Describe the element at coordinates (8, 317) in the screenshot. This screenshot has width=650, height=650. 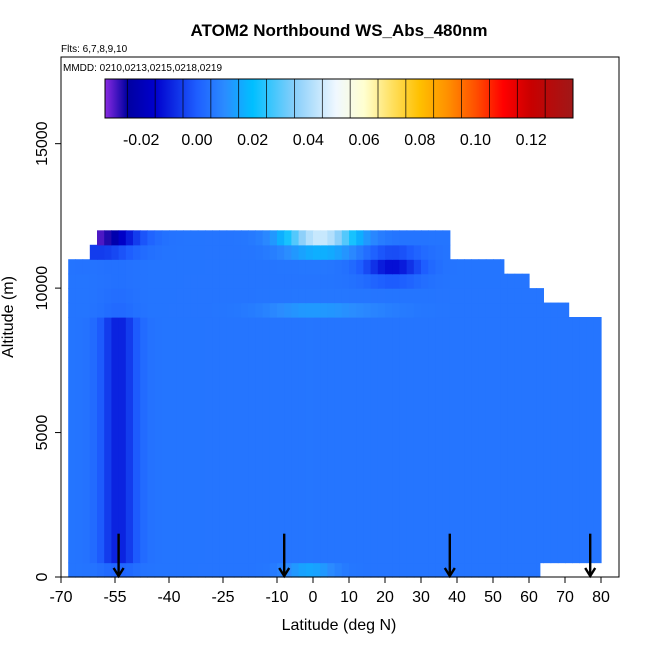
I see `y-axis-label: Altitude (m)` at that location.